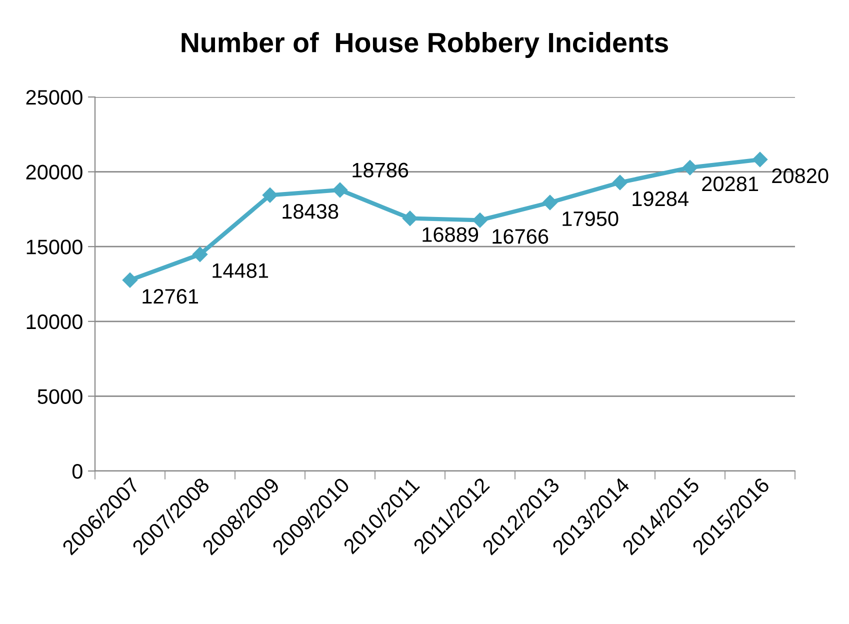  I want to click on data-label: 14481, so click(240, 270).